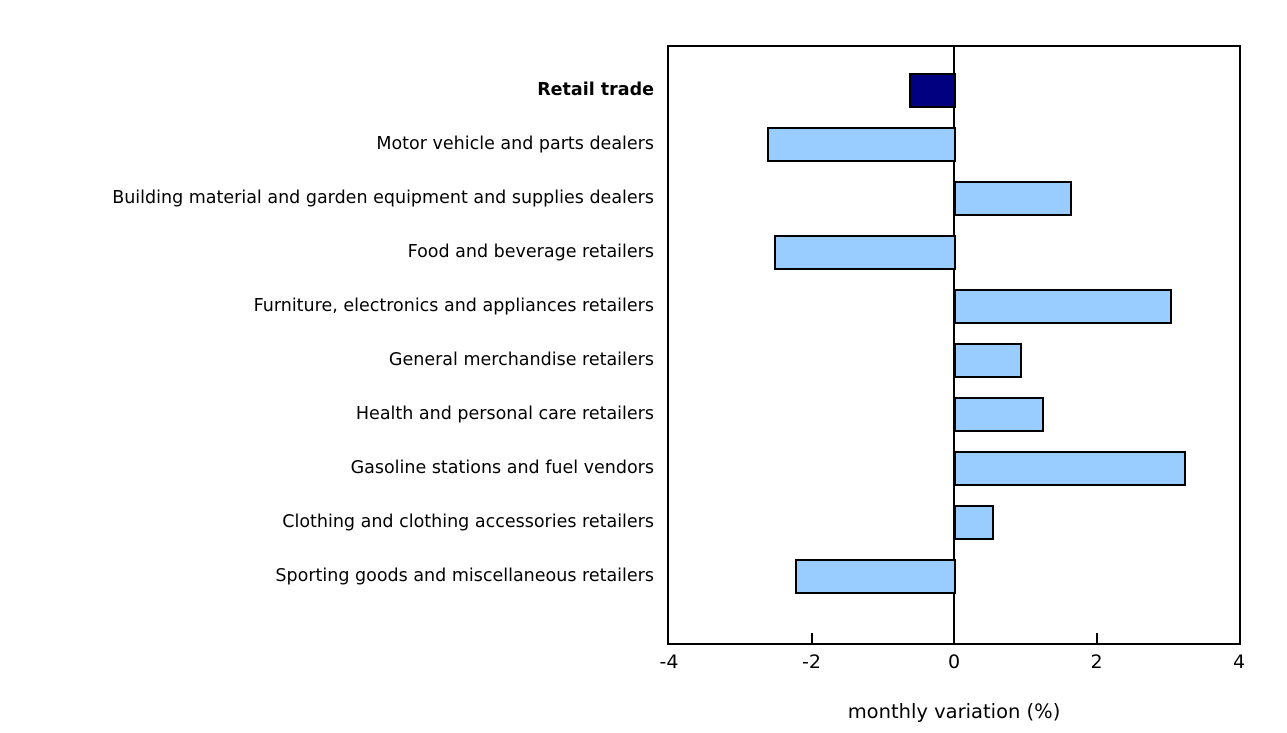 Image resolution: width=1287 pixels, height=733 pixels. Describe the element at coordinates (974, 522) in the screenshot. I see `bar-clothing-and-clothing-accessories-retailers` at that location.